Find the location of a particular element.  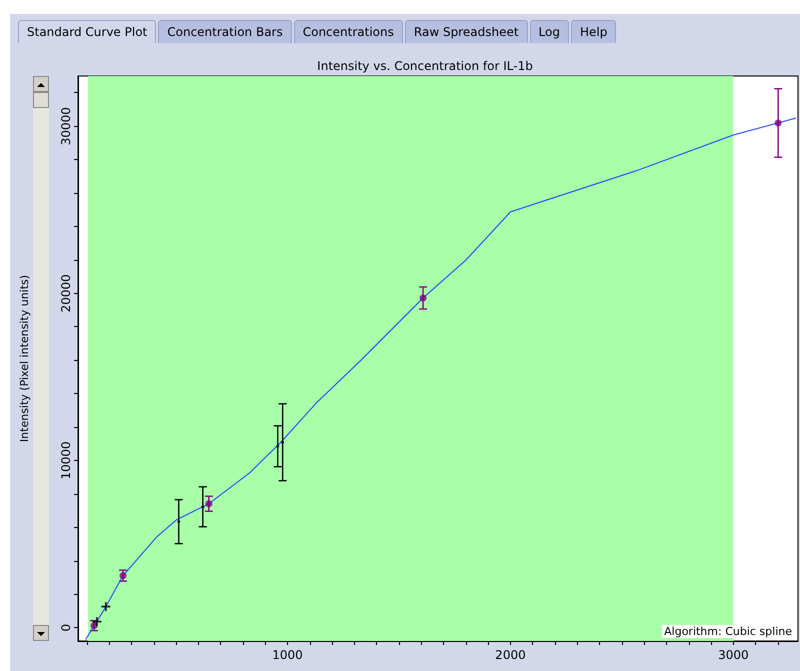

y-tick-label: 20000 is located at coordinates (66, 293).